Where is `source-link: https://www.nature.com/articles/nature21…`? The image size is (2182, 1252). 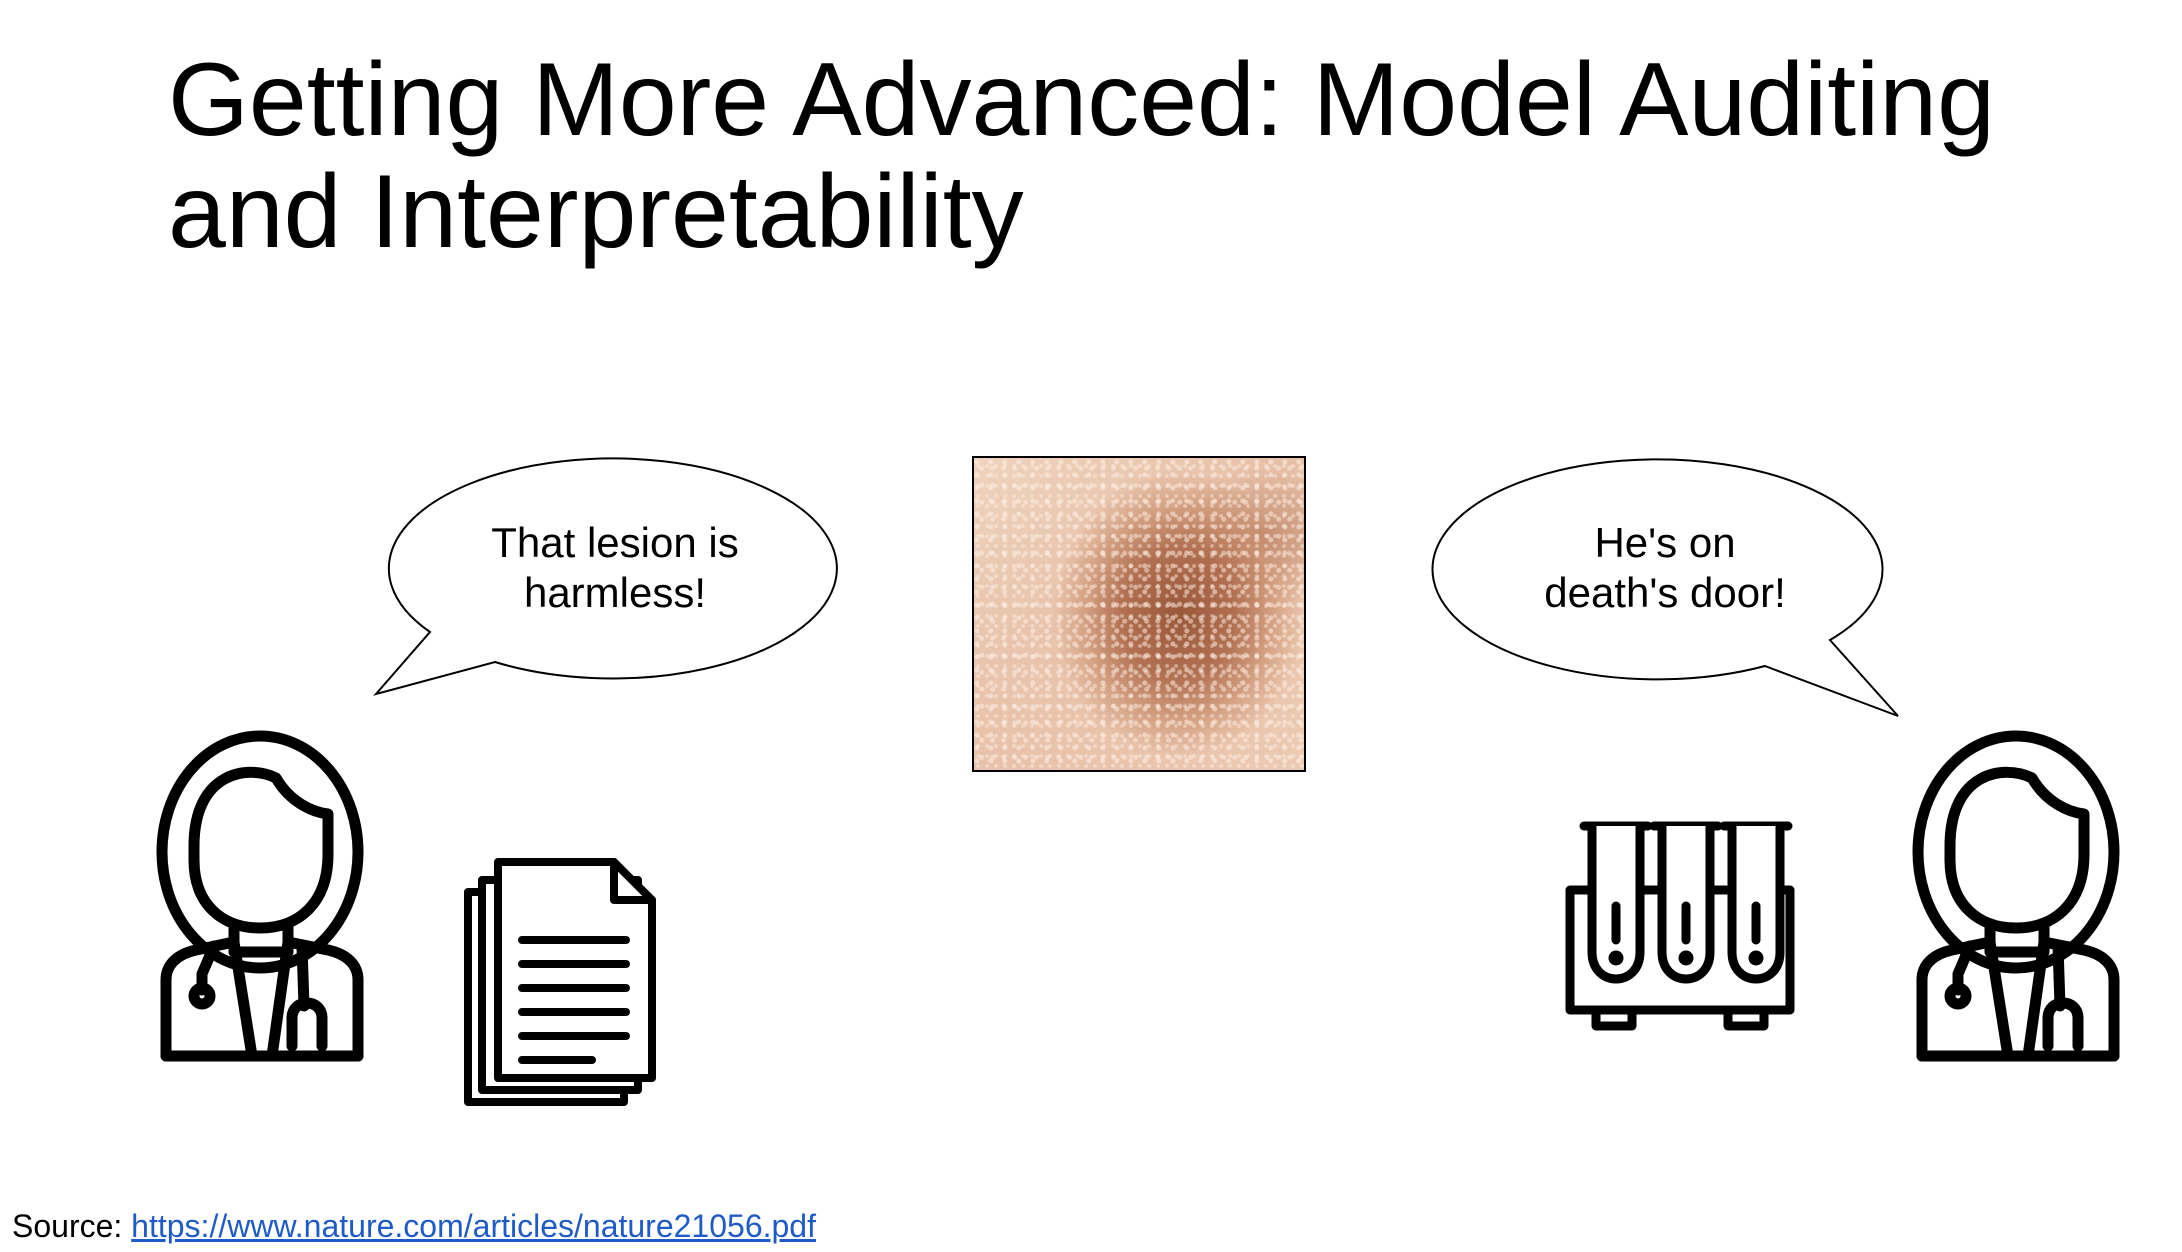 source-link: https://www.nature.com/articles/nature21… is located at coordinates (473, 1226).